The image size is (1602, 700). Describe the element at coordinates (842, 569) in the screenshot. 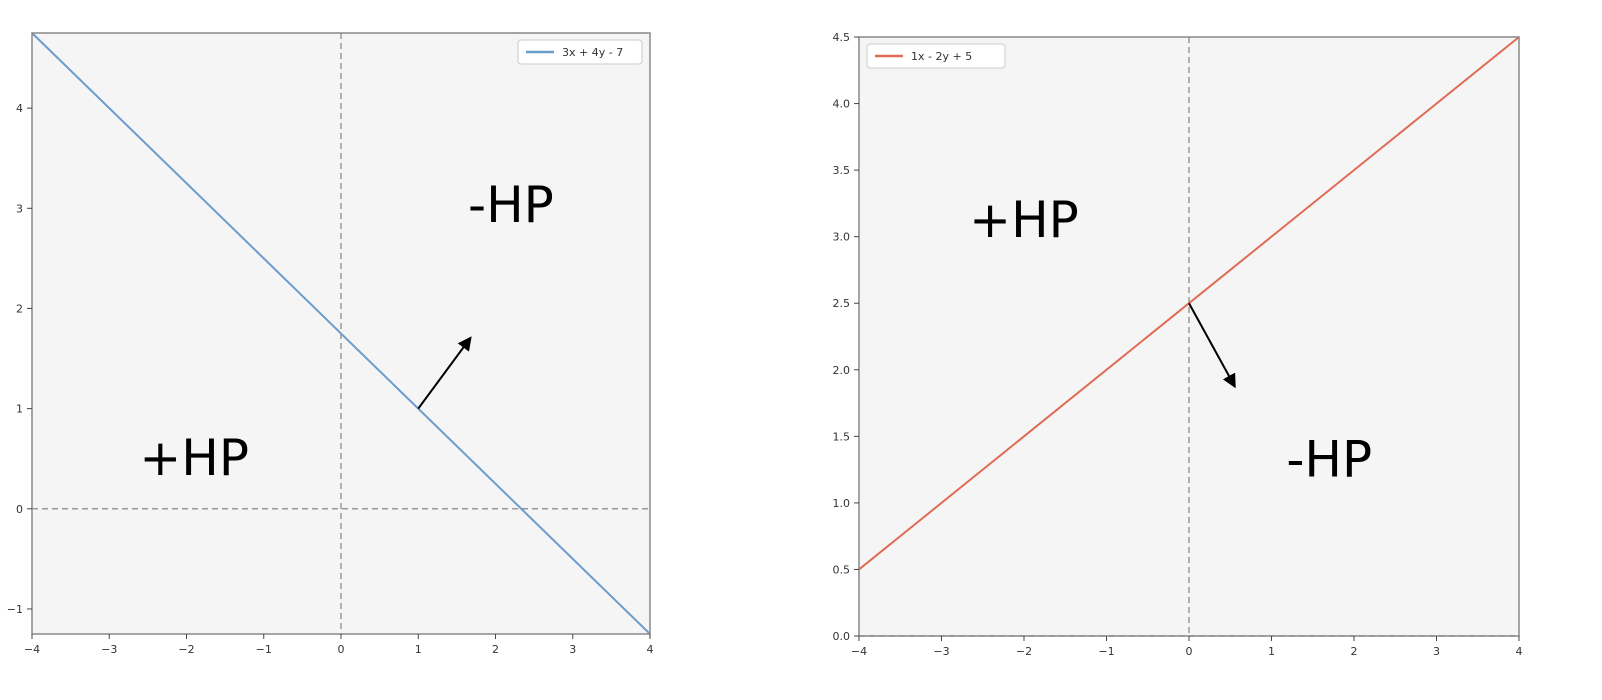

I see `y-tick-label: 0.5` at that location.